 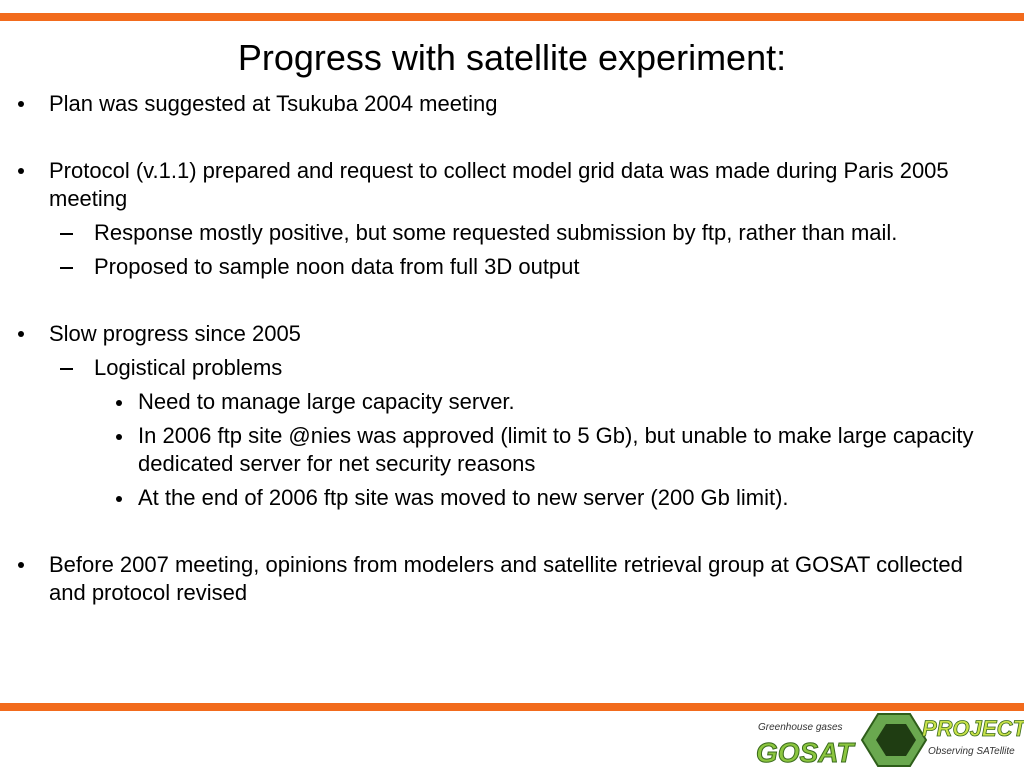 What do you see at coordinates (188, 367) in the screenshot?
I see `bullet-text: Logistical problems` at bounding box center [188, 367].